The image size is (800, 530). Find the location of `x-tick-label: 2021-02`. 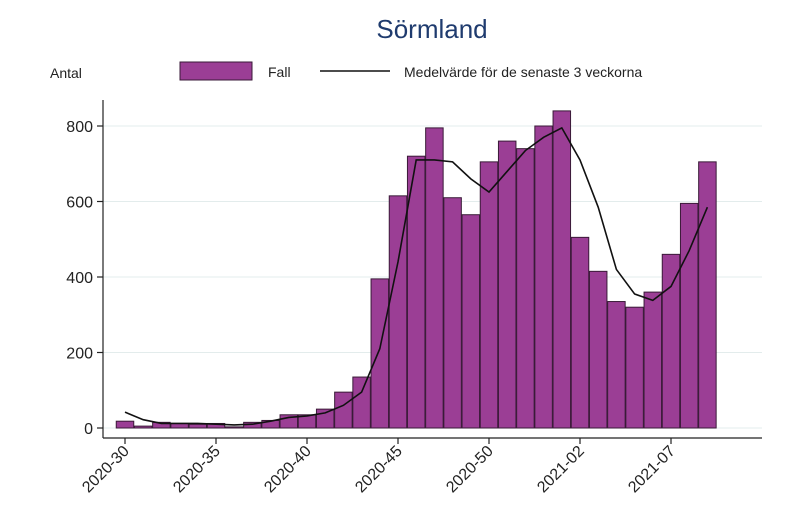

x-tick-label: 2021-02 is located at coordinates (561, 470).